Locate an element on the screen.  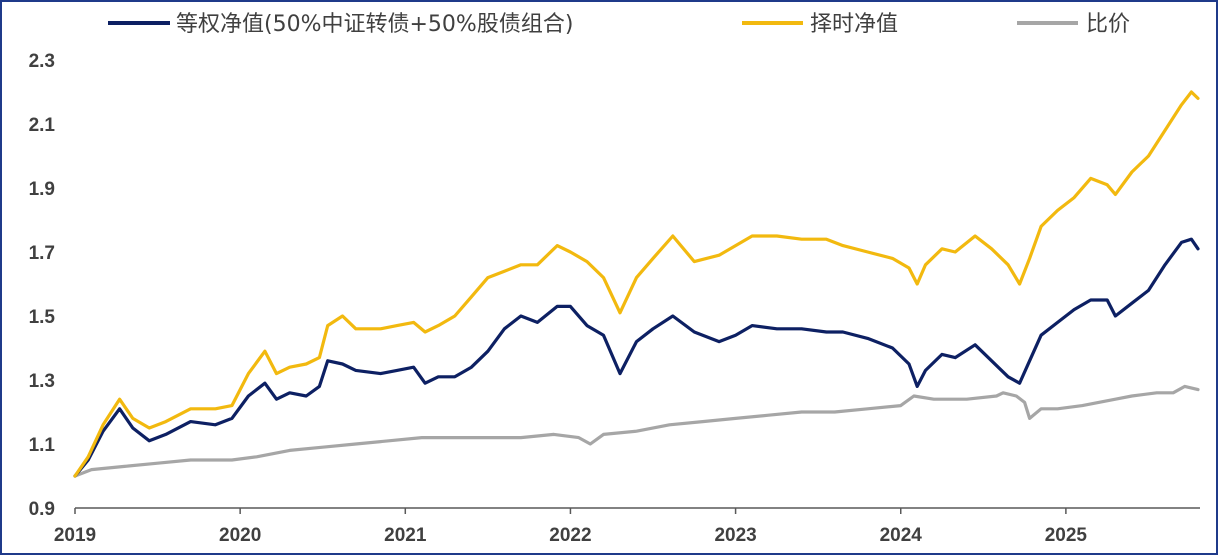
legend-label-timing: 择时净值 is located at coordinates (854, 24).